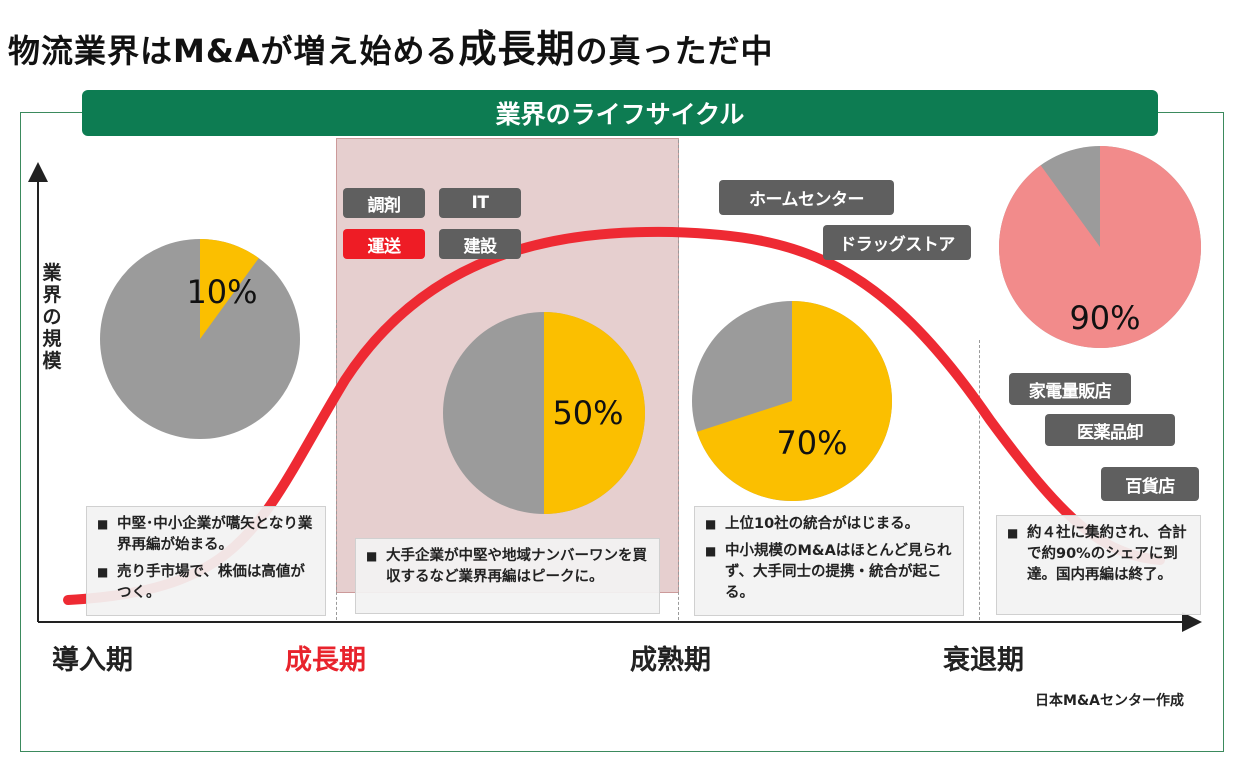  Describe the element at coordinates (325, 660) in the screenshot. I see `phase-growth: 成長期` at that location.